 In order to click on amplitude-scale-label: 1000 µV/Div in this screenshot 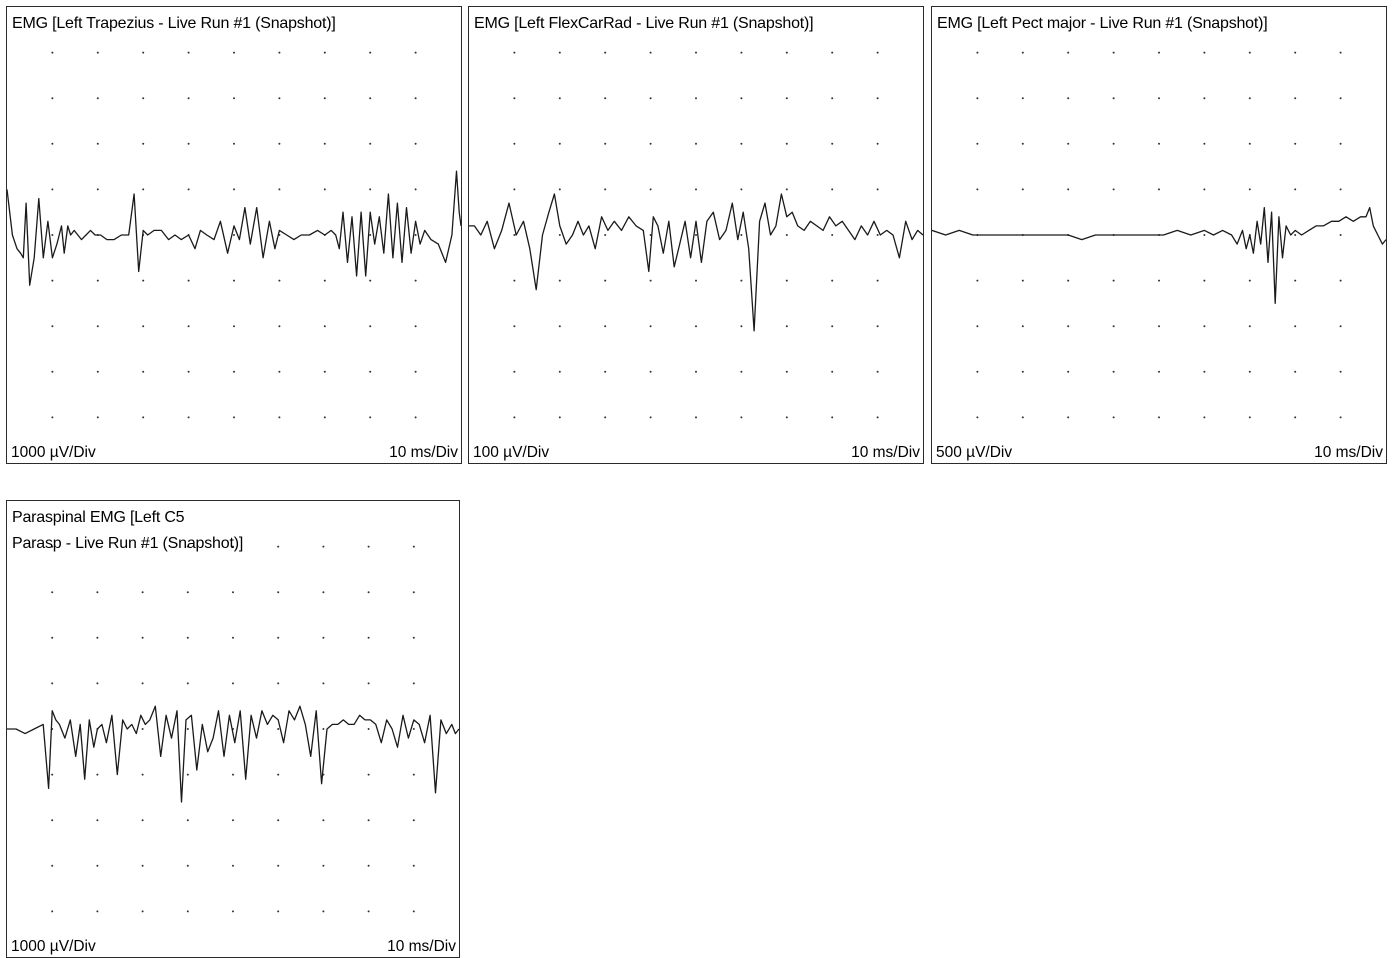, I will do `click(53, 452)`.